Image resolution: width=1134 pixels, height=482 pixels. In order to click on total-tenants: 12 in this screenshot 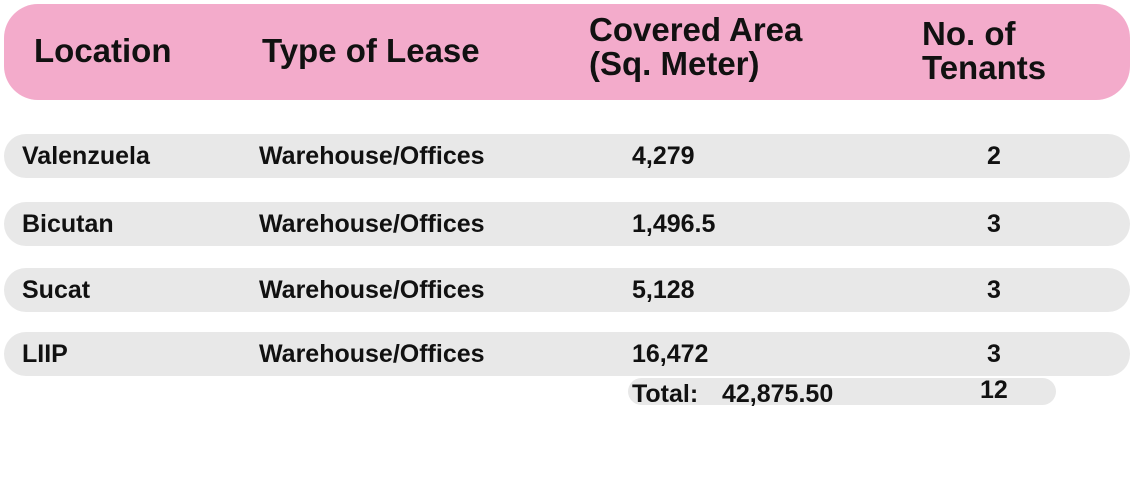, I will do `click(994, 390)`.